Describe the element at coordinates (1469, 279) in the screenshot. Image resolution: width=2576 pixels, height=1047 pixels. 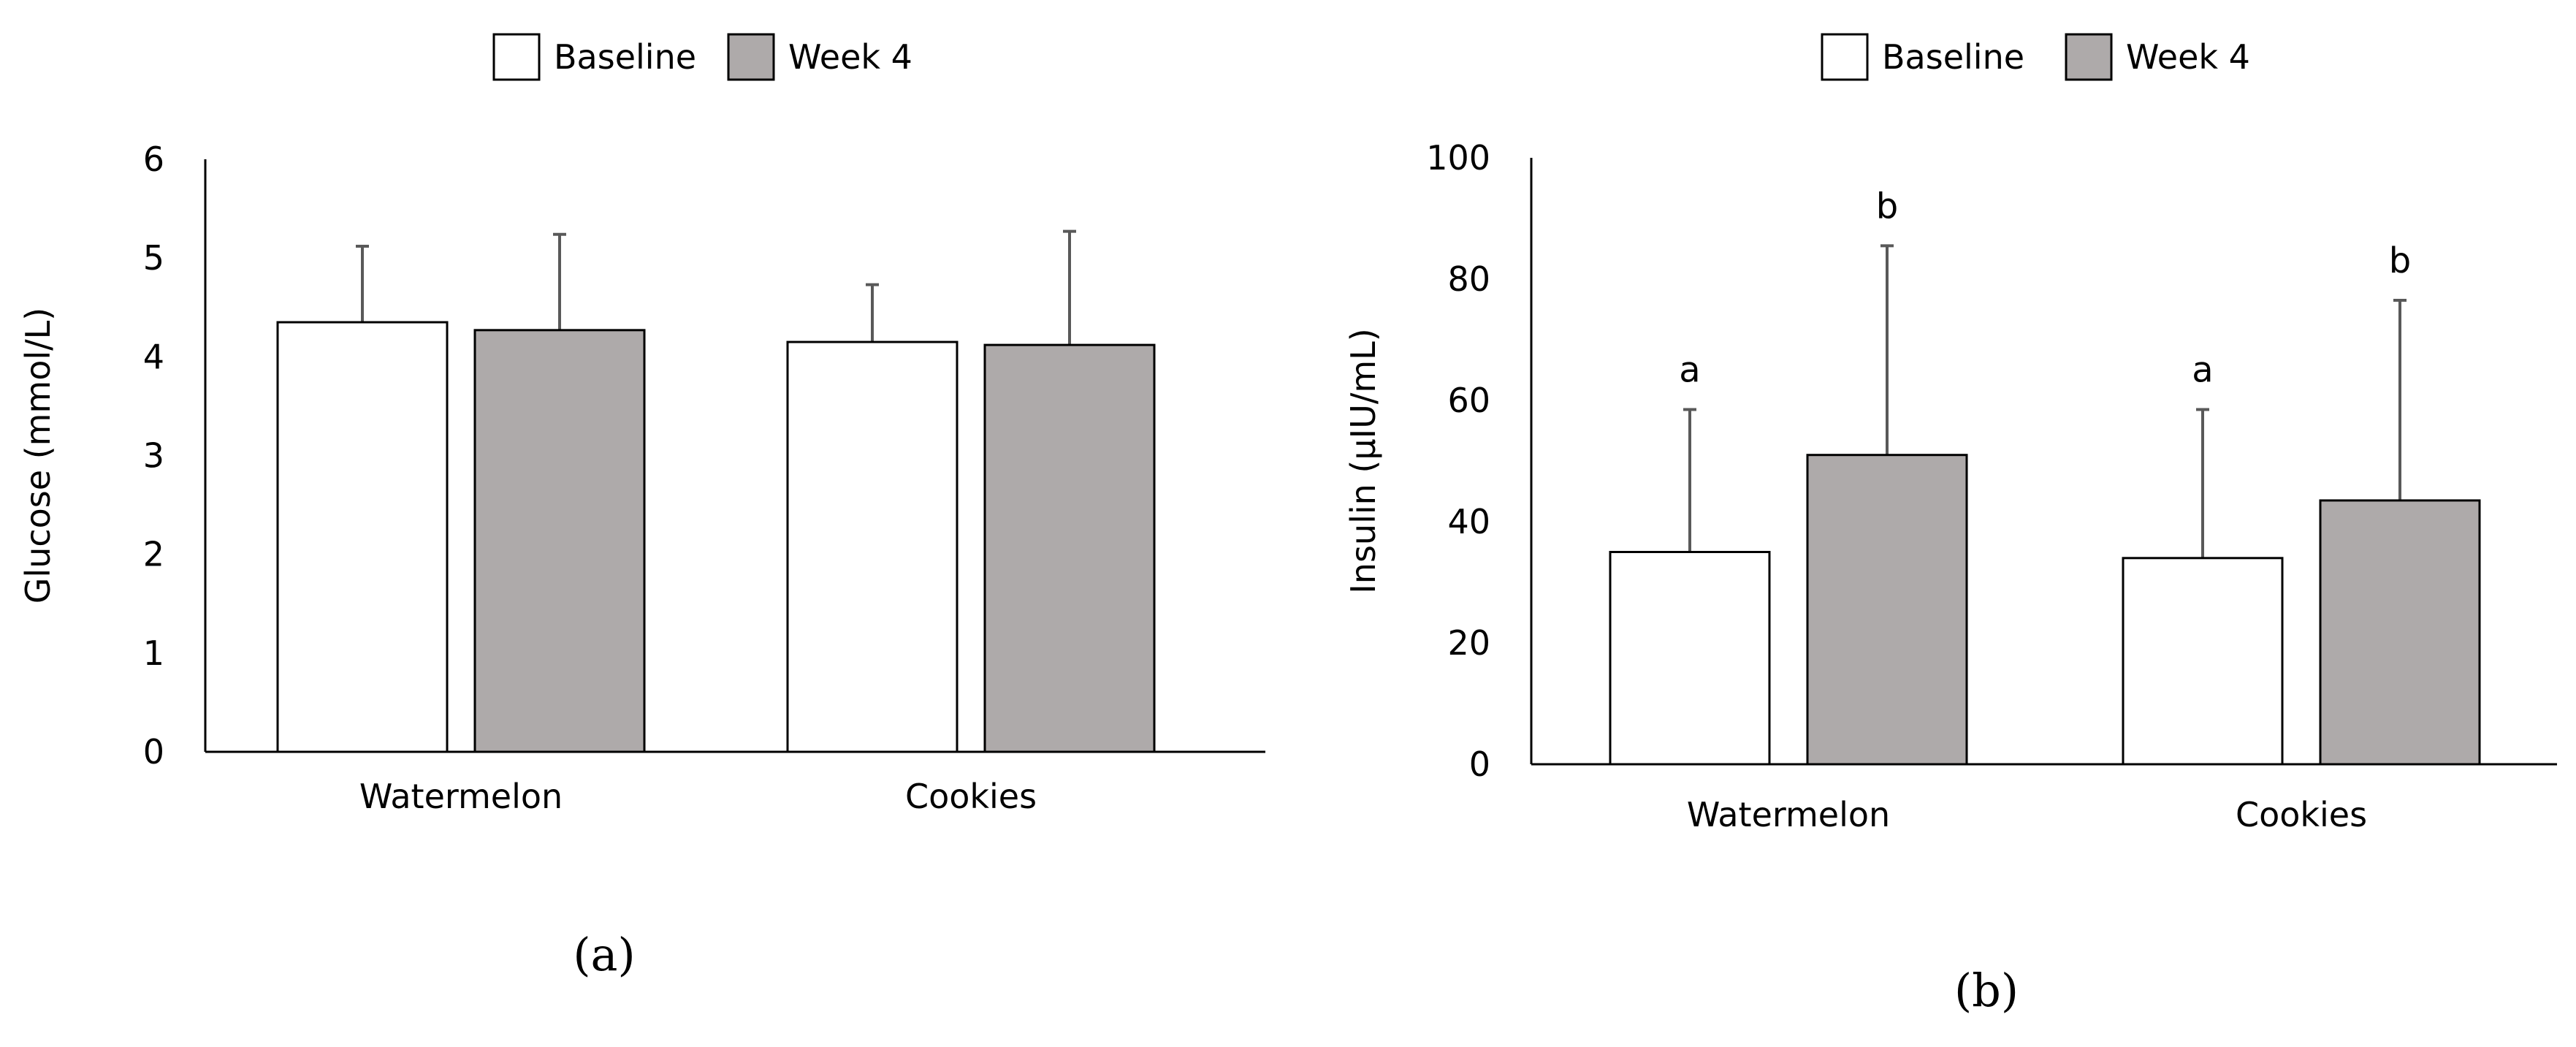
I see `y-tick-label: 80` at that location.